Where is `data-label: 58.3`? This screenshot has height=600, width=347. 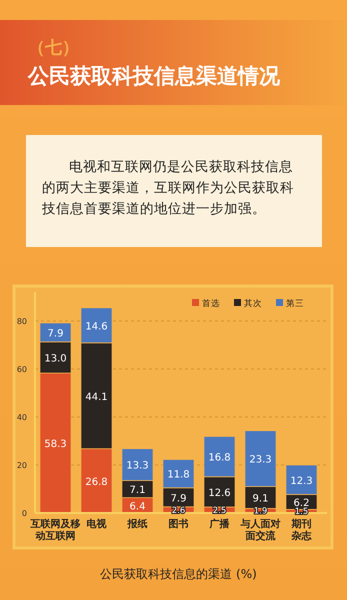
data-label: 58.3 is located at coordinates (55, 444).